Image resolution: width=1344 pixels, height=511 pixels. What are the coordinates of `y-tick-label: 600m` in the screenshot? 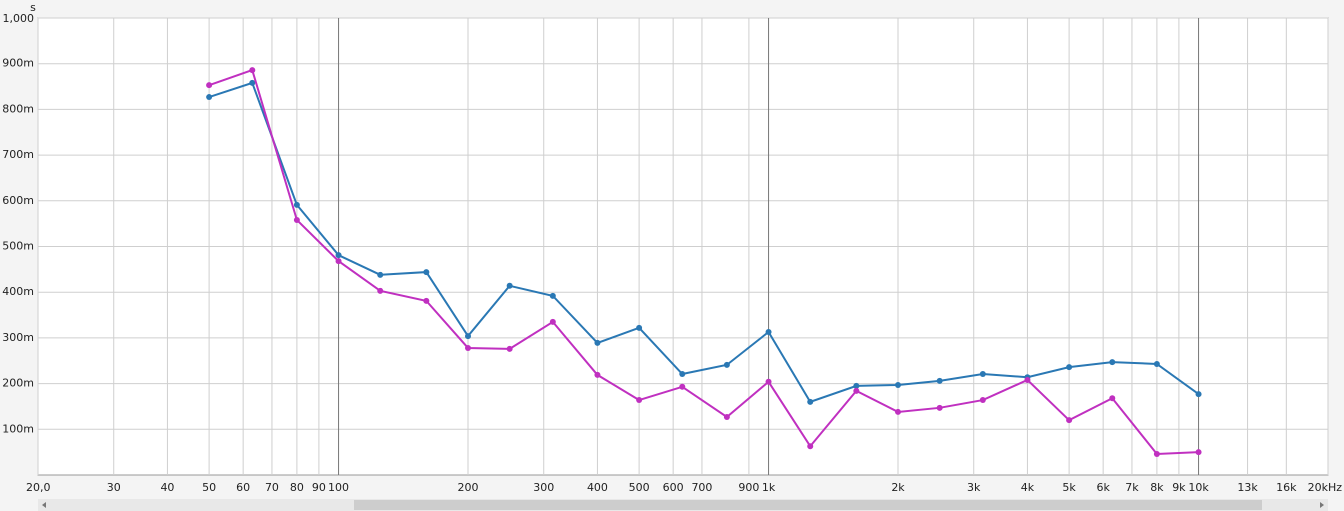 It's located at (18, 200).